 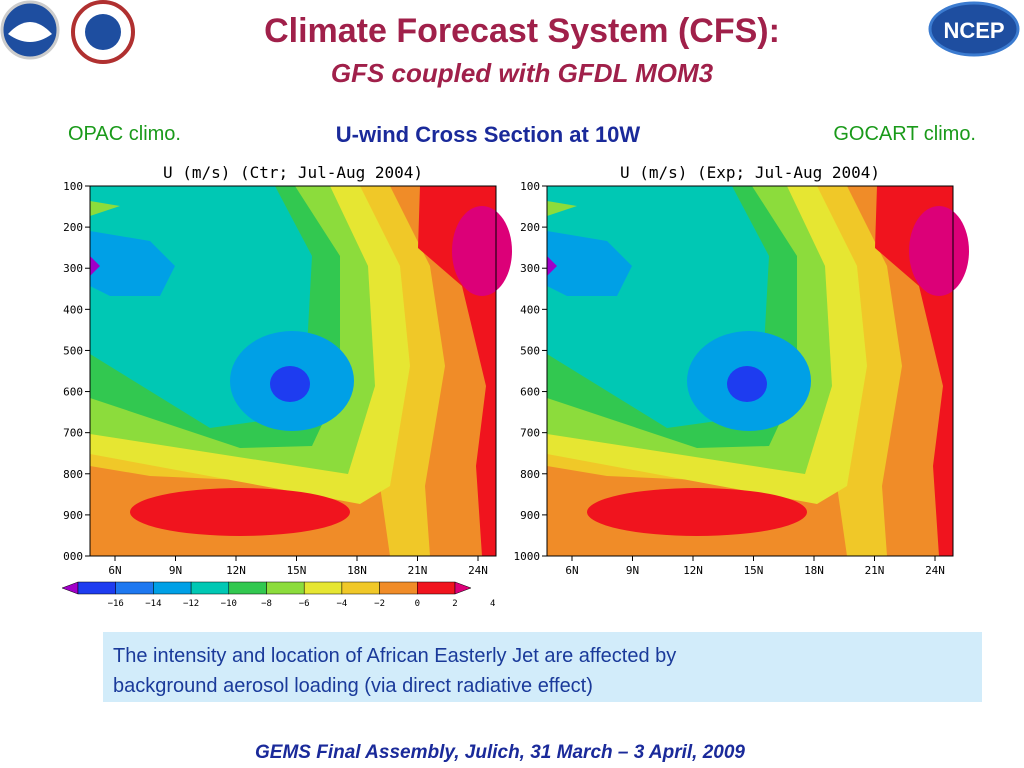 What do you see at coordinates (73, 556) in the screenshot?
I see `y-tick-label: 000` at bounding box center [73, 556].